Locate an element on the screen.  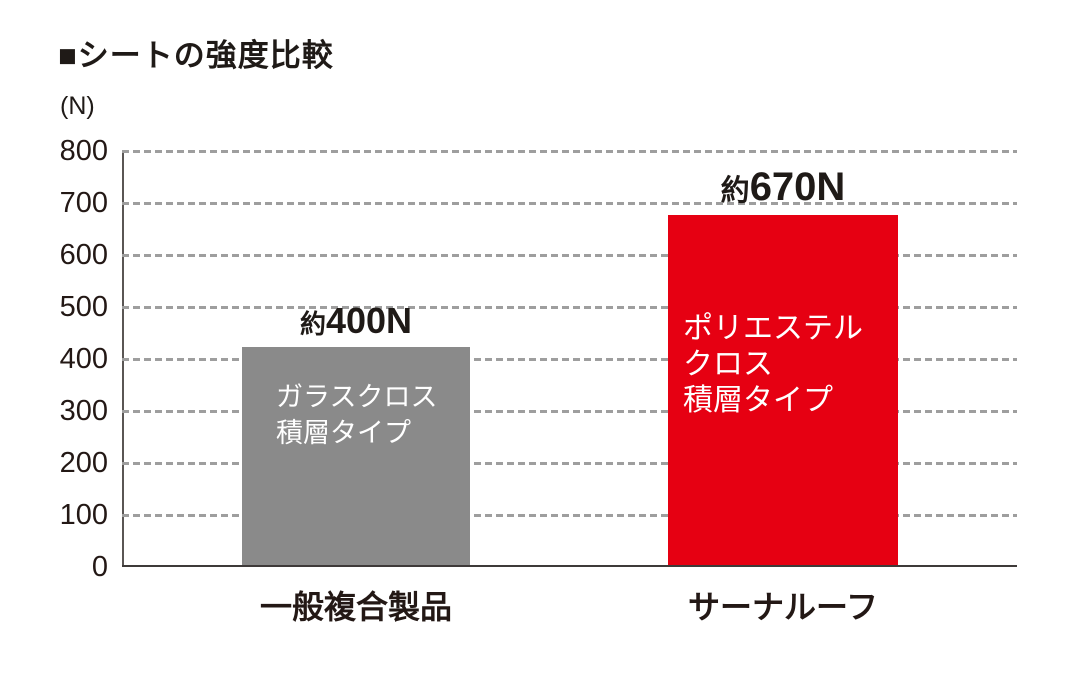
bar-inner-label-0: ガラスクロス 積層タイプ is located at coordinates (356, 415).